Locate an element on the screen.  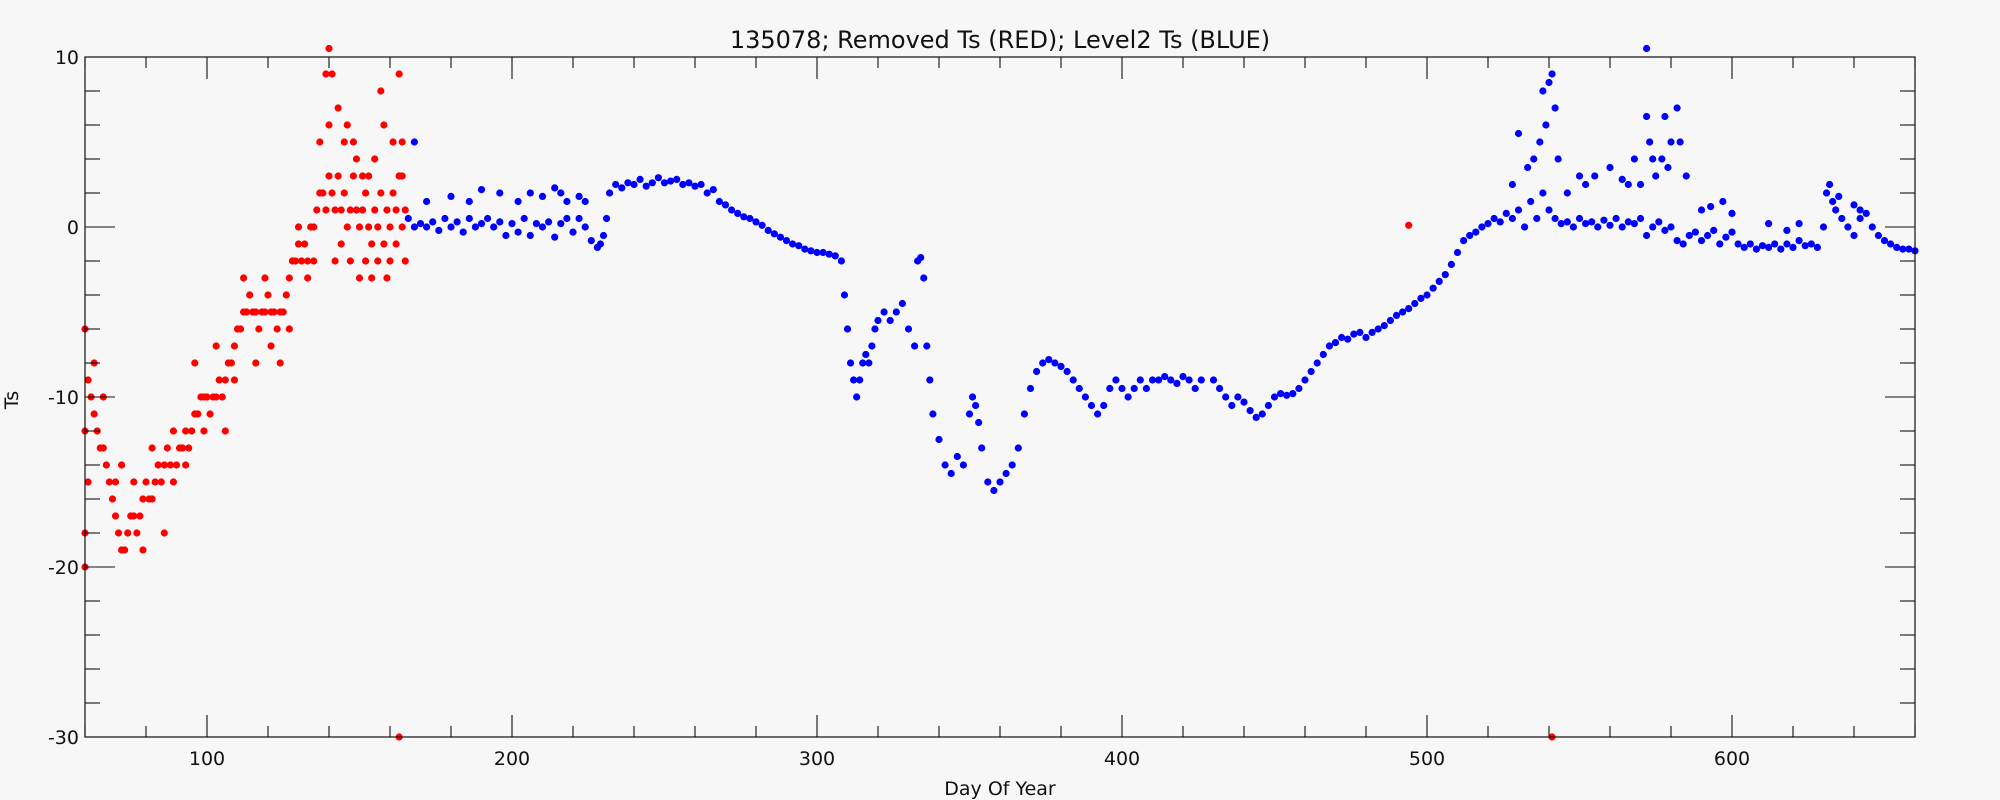
y-axis-label: Ts is located at coordinates (12, 400).